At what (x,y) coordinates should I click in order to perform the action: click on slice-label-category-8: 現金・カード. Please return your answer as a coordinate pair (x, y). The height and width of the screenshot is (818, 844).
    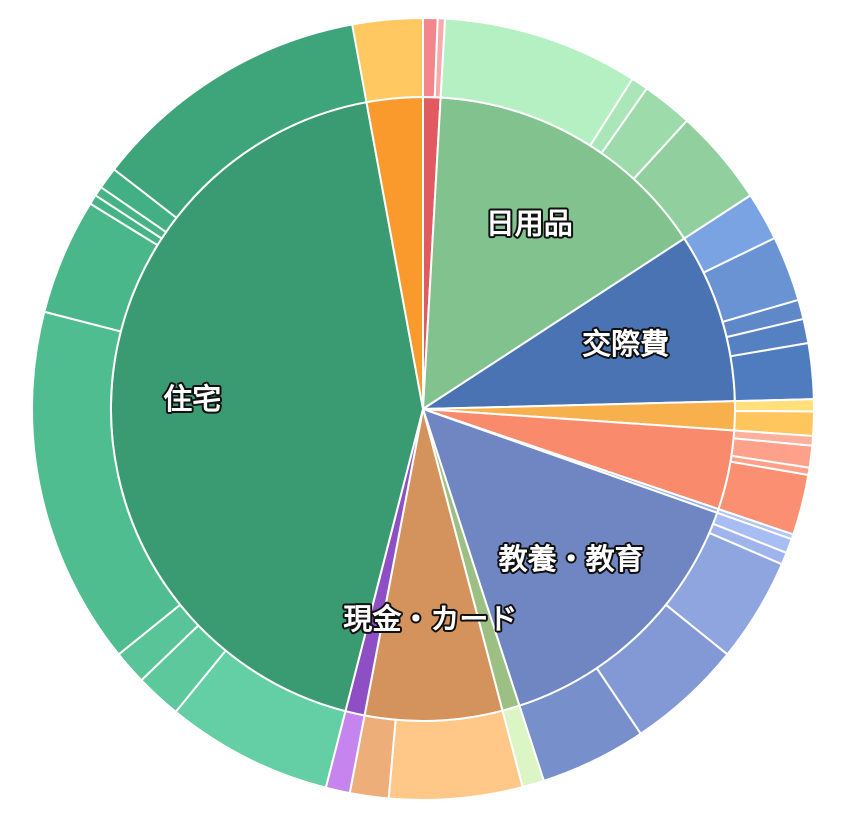
    Looking at the image, I should click on (430, 619).